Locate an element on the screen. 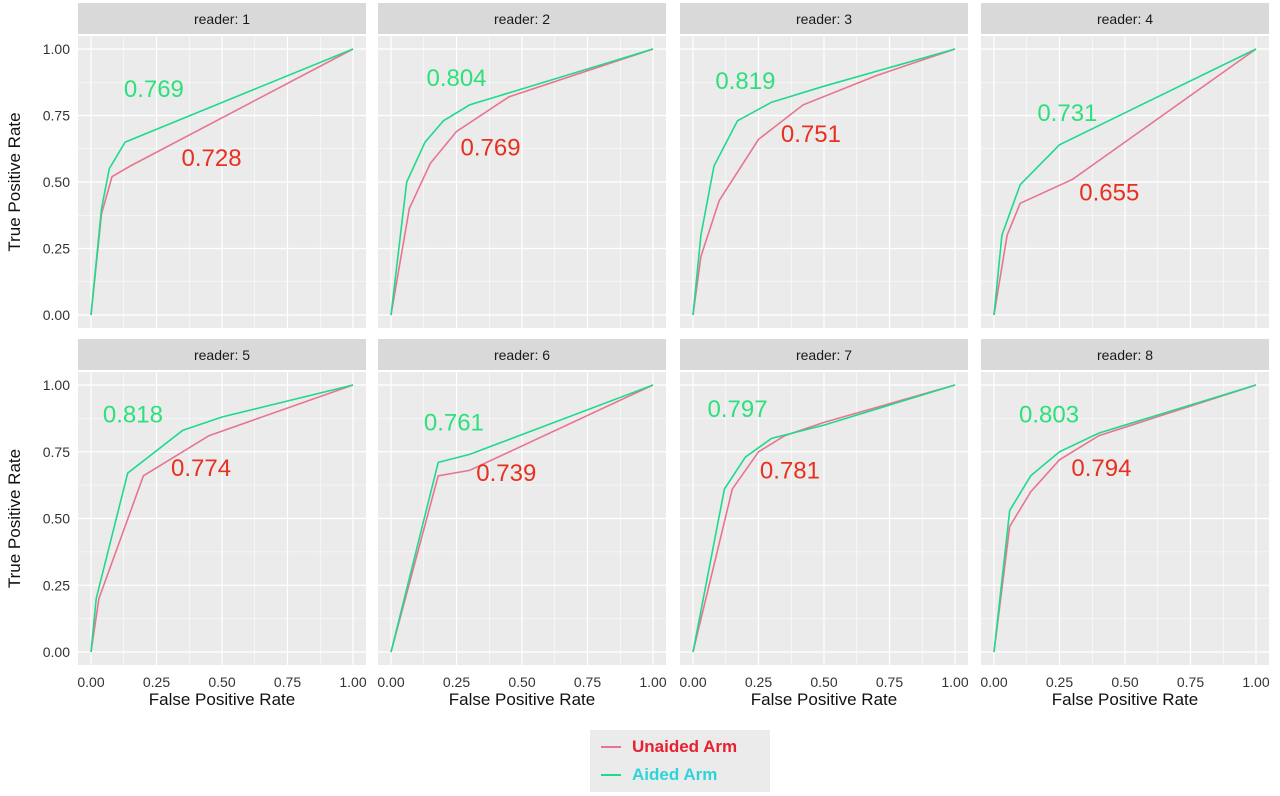 The width and height of the screenshot is (1280, 796). auc-label-unaided: 0.769 is located at coordinates (491, 147).